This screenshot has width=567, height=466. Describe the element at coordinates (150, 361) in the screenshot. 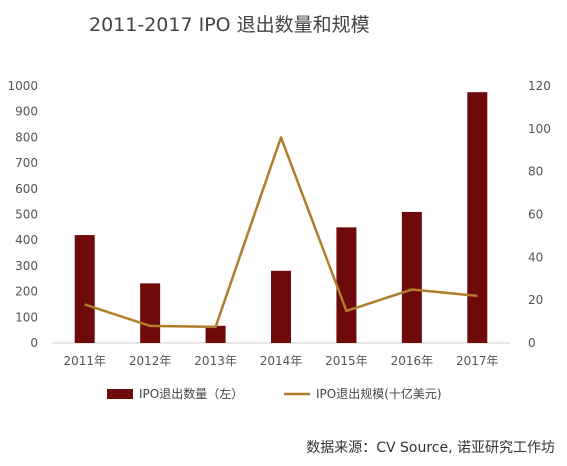

I see `x-tick-label: 2012年` at that location.